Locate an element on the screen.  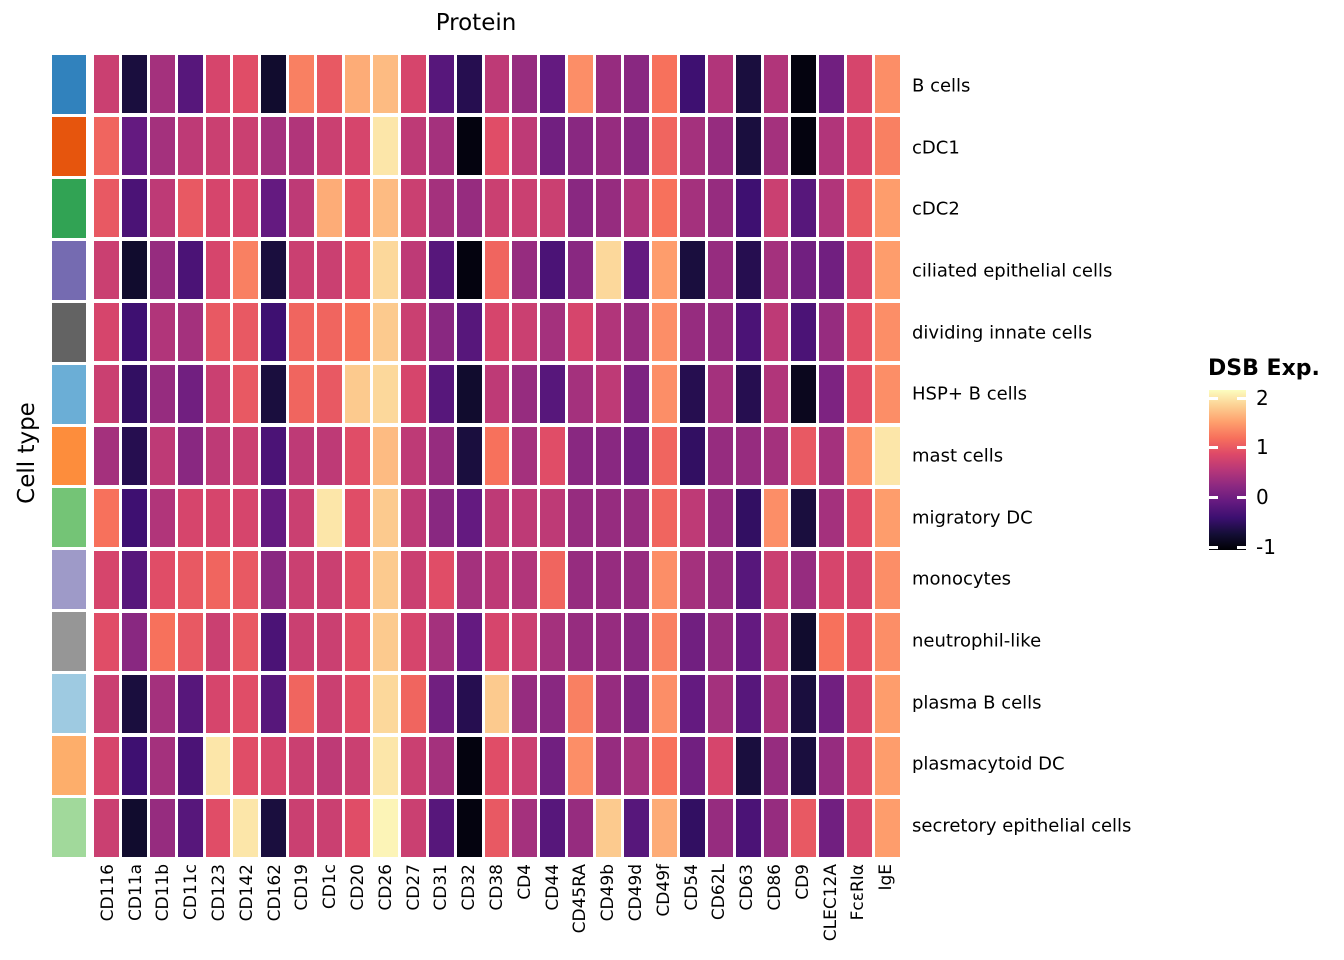
row-label: plasma B cells is located at coordinates (977, 703).